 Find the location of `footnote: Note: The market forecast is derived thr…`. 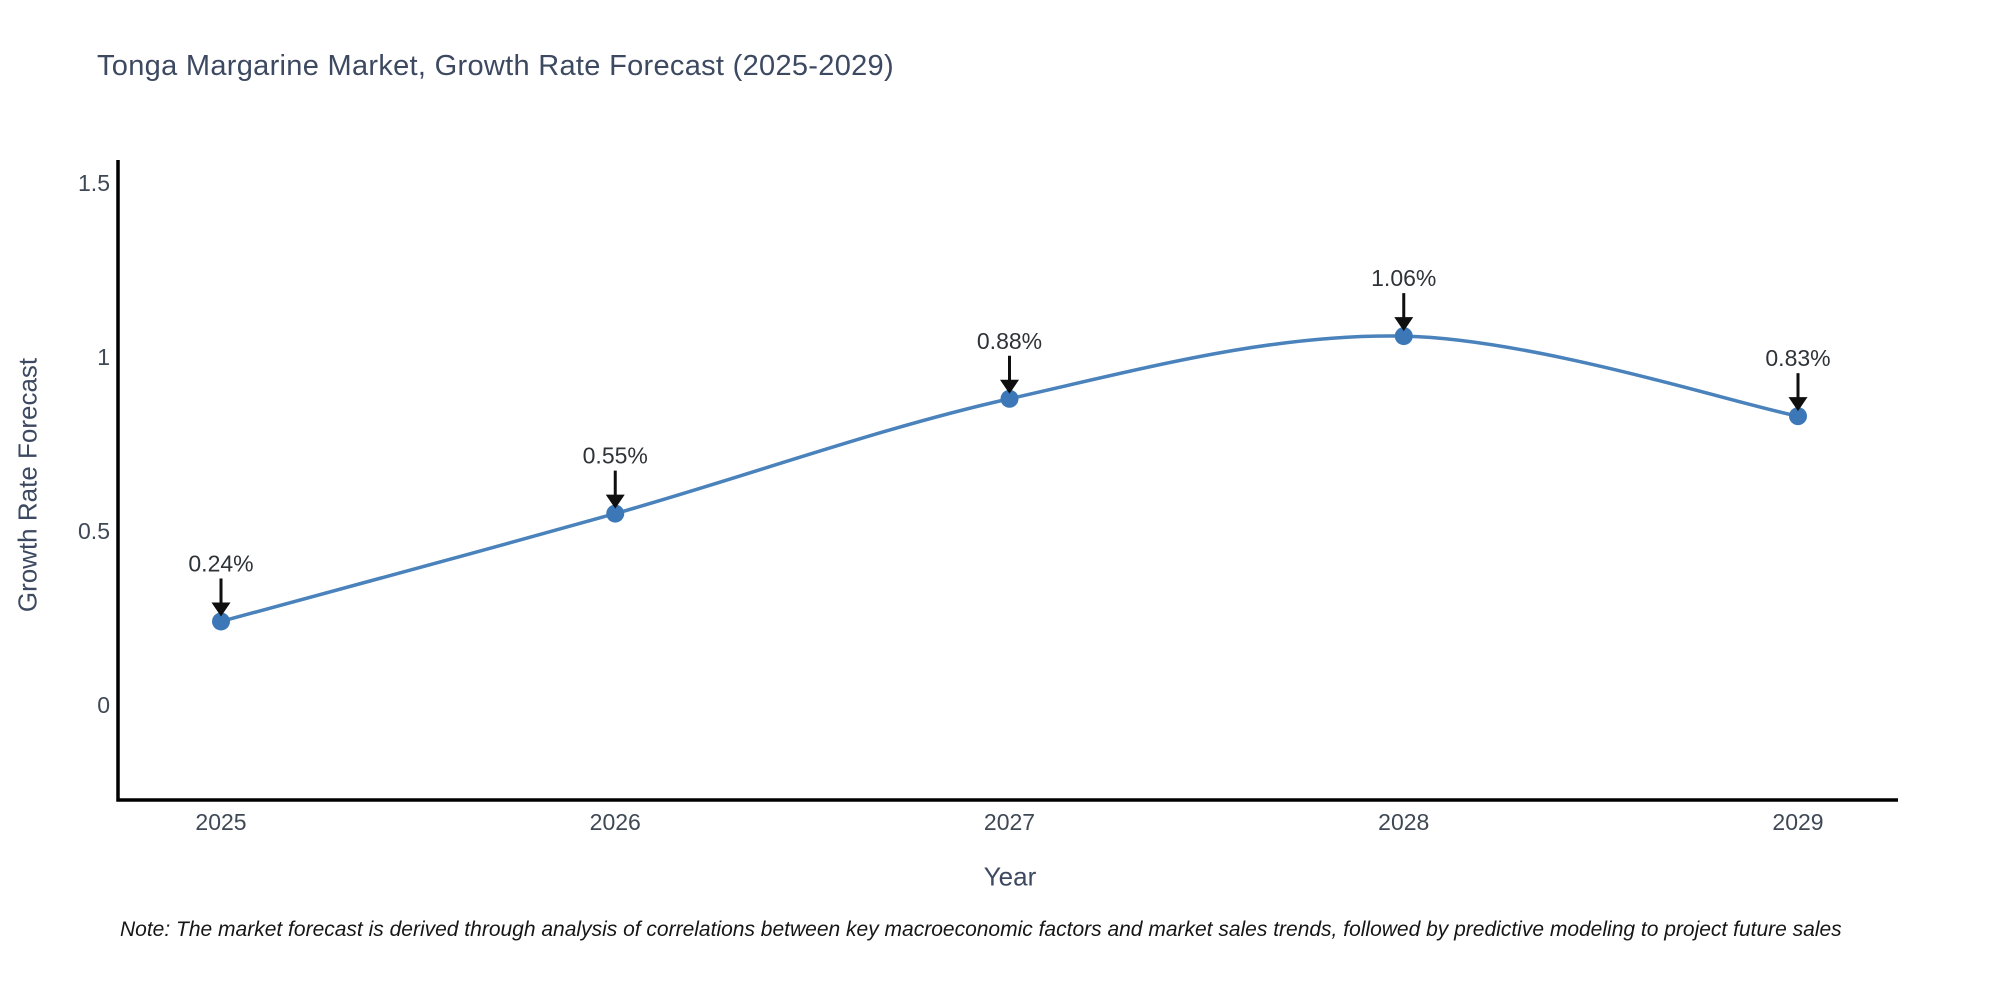

footnote: Note: The market forecast is derived thr… is located at coordinates (981, 929).